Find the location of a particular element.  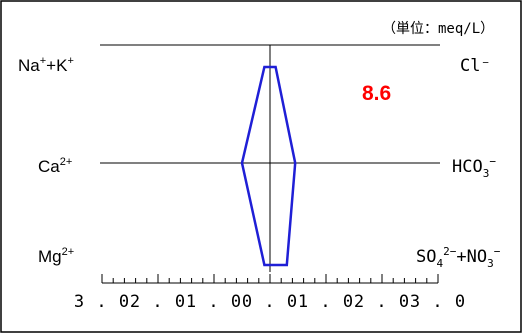

left-label-ca: Ca2+ is located at coordinates (55, 166).